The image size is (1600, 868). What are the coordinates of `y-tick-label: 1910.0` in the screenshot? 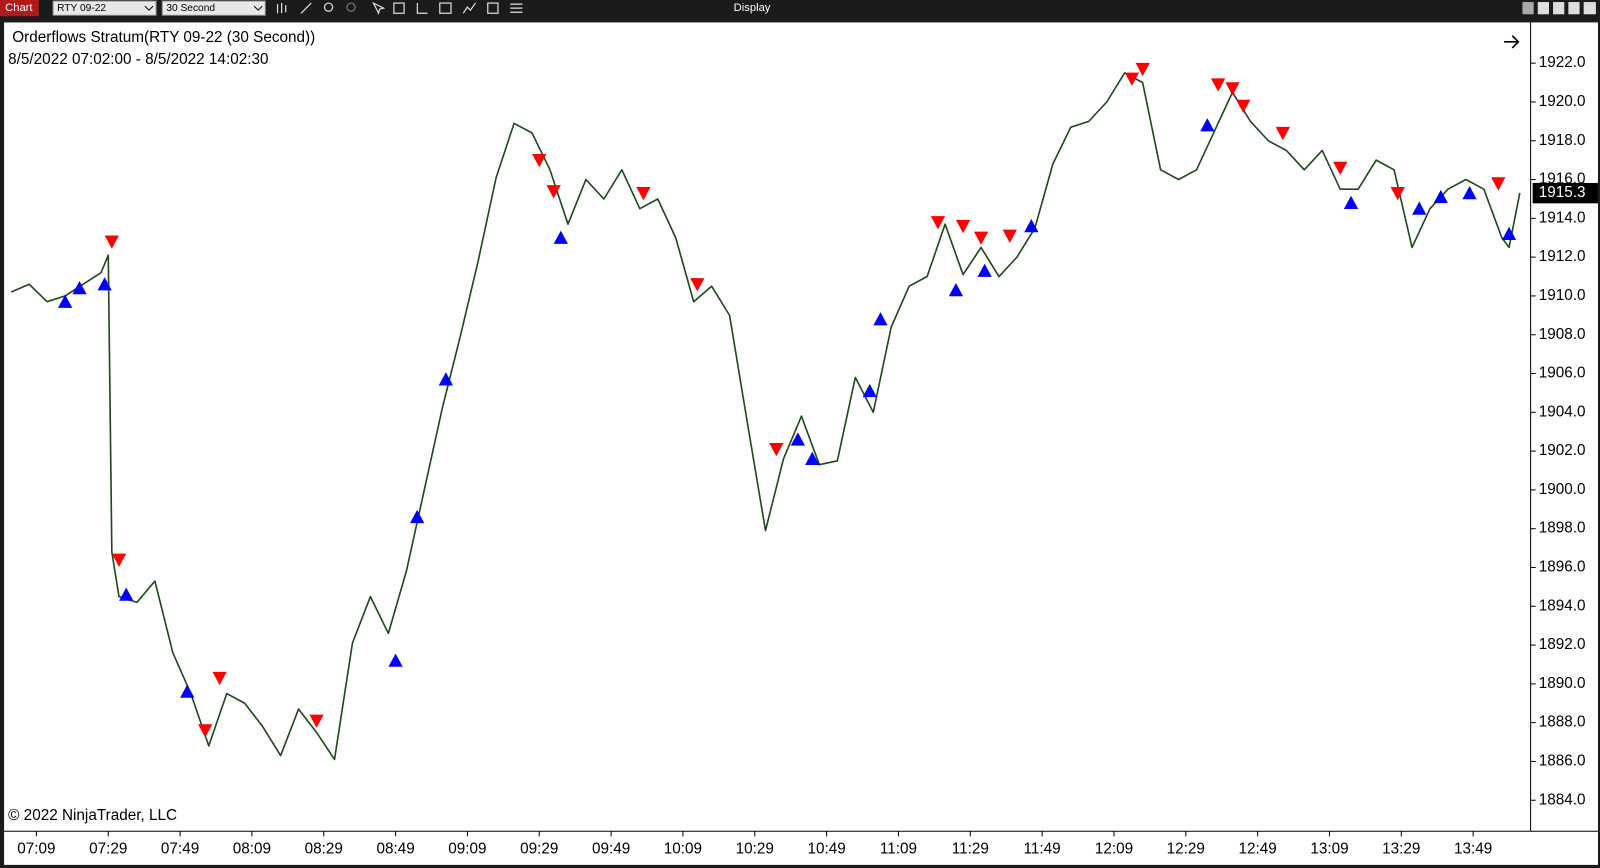 It's located at (1562, 295).